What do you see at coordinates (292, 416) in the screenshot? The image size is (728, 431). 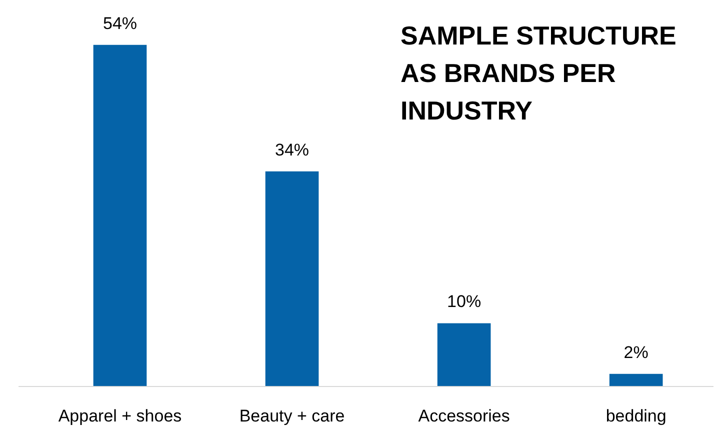 I see `x-tick-label: Beauty + care` at bounding box center [292, 416].